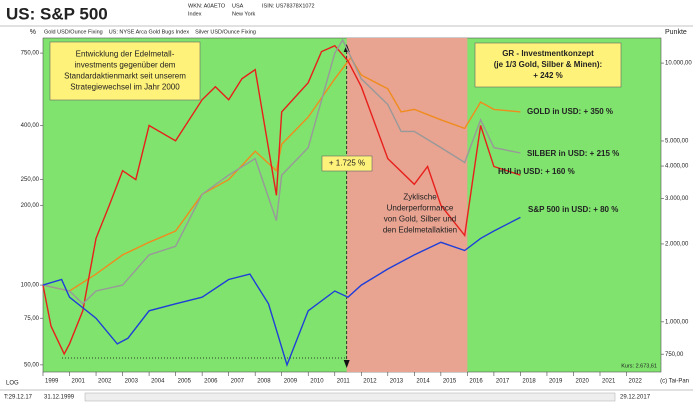 The image size is (693, 404). What do you see at coordinates (30, 206) in the screenshot?
I see `y-tick-label: 200,00` at bounding box center [30, 206].